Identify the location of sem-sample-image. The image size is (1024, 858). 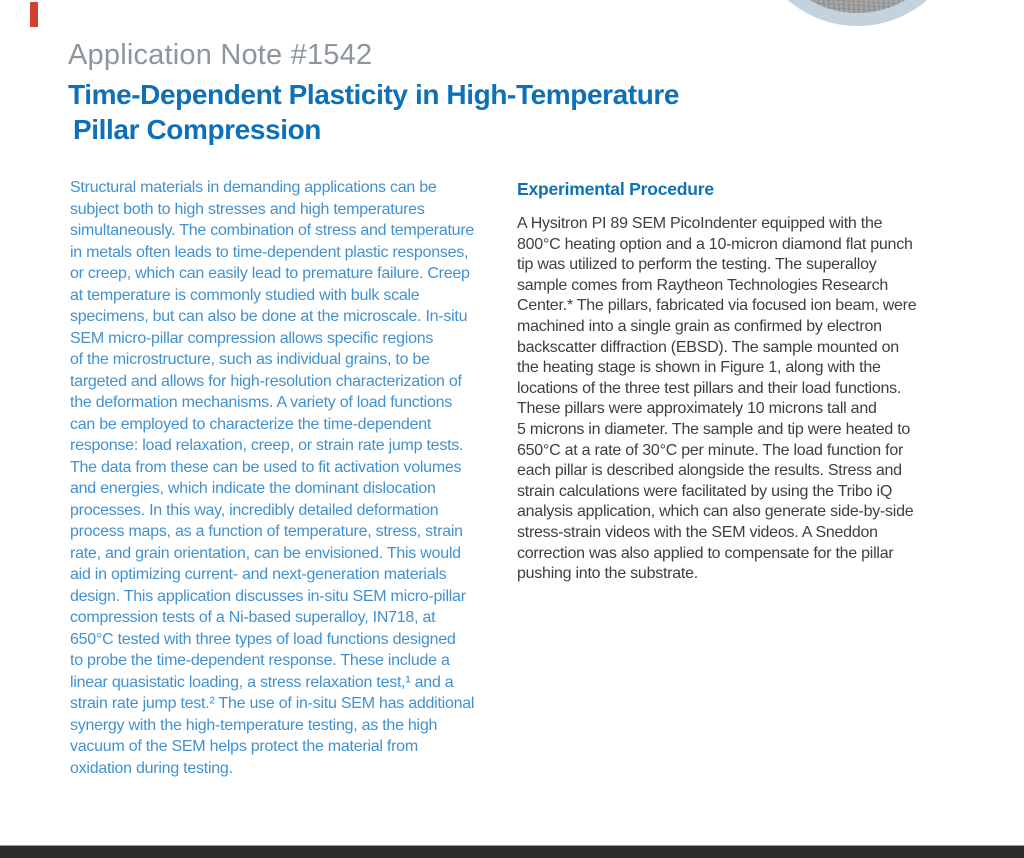
(857, 6).